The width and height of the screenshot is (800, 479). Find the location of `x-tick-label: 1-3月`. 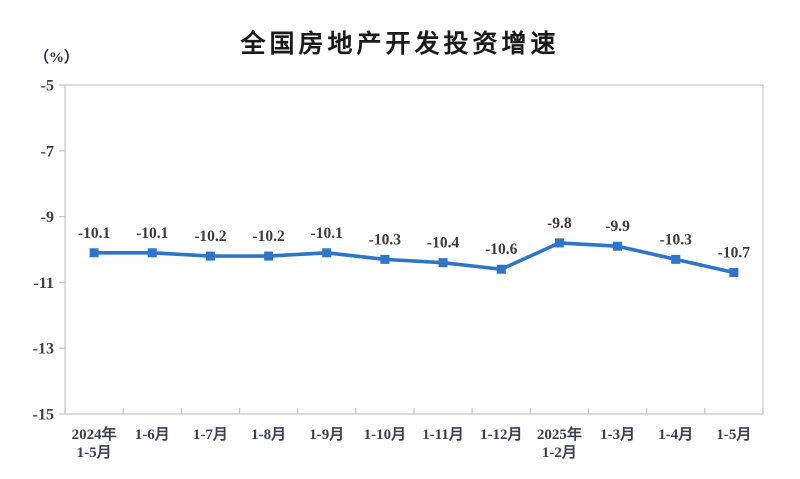

x-tick-label: 1-3月 is located at coordinates (617, 434).